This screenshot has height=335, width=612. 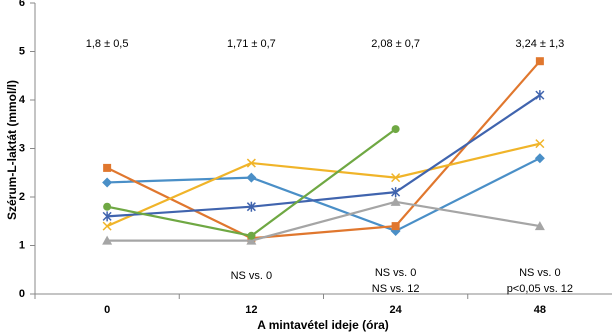 What do you see at coordinates (22, 4) in the screenshot?
I see `y-tick-label: 6` at bounding box center [22, 4].